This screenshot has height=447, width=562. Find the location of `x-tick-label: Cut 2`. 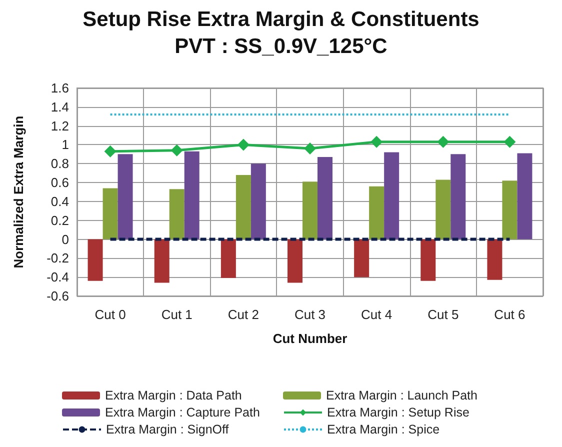

x-tick-label: Cut 2 is located at coordinates (243, 314).